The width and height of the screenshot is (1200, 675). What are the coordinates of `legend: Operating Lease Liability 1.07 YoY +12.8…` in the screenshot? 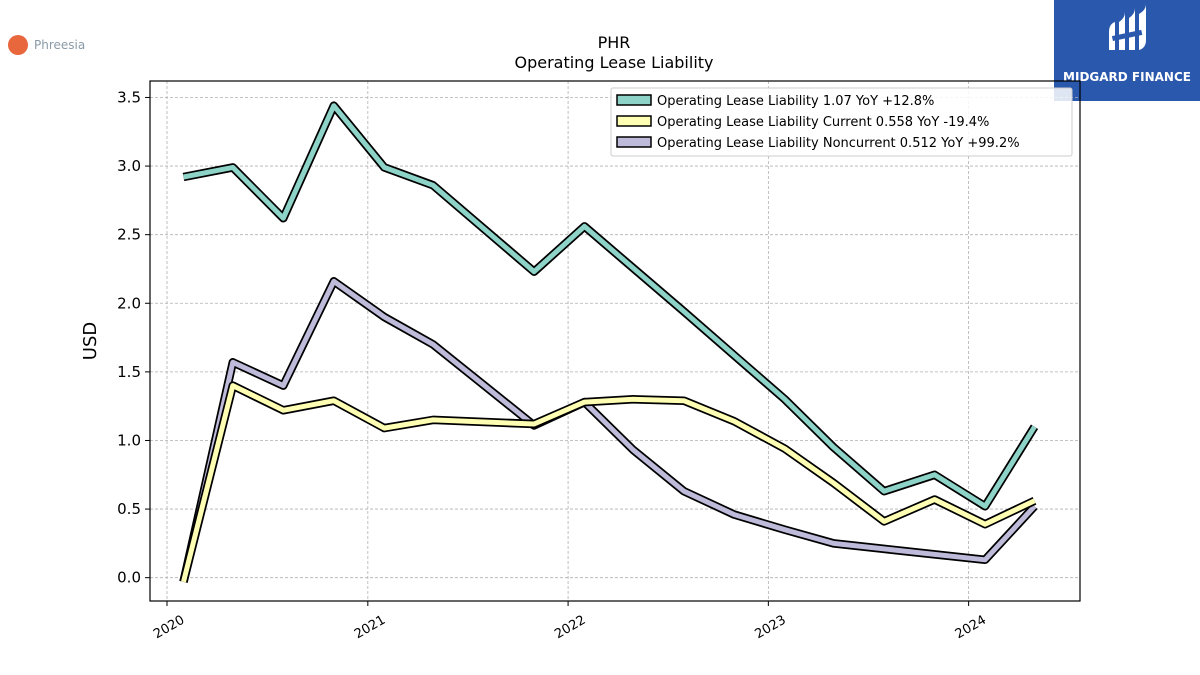 It's located at (841, 122).